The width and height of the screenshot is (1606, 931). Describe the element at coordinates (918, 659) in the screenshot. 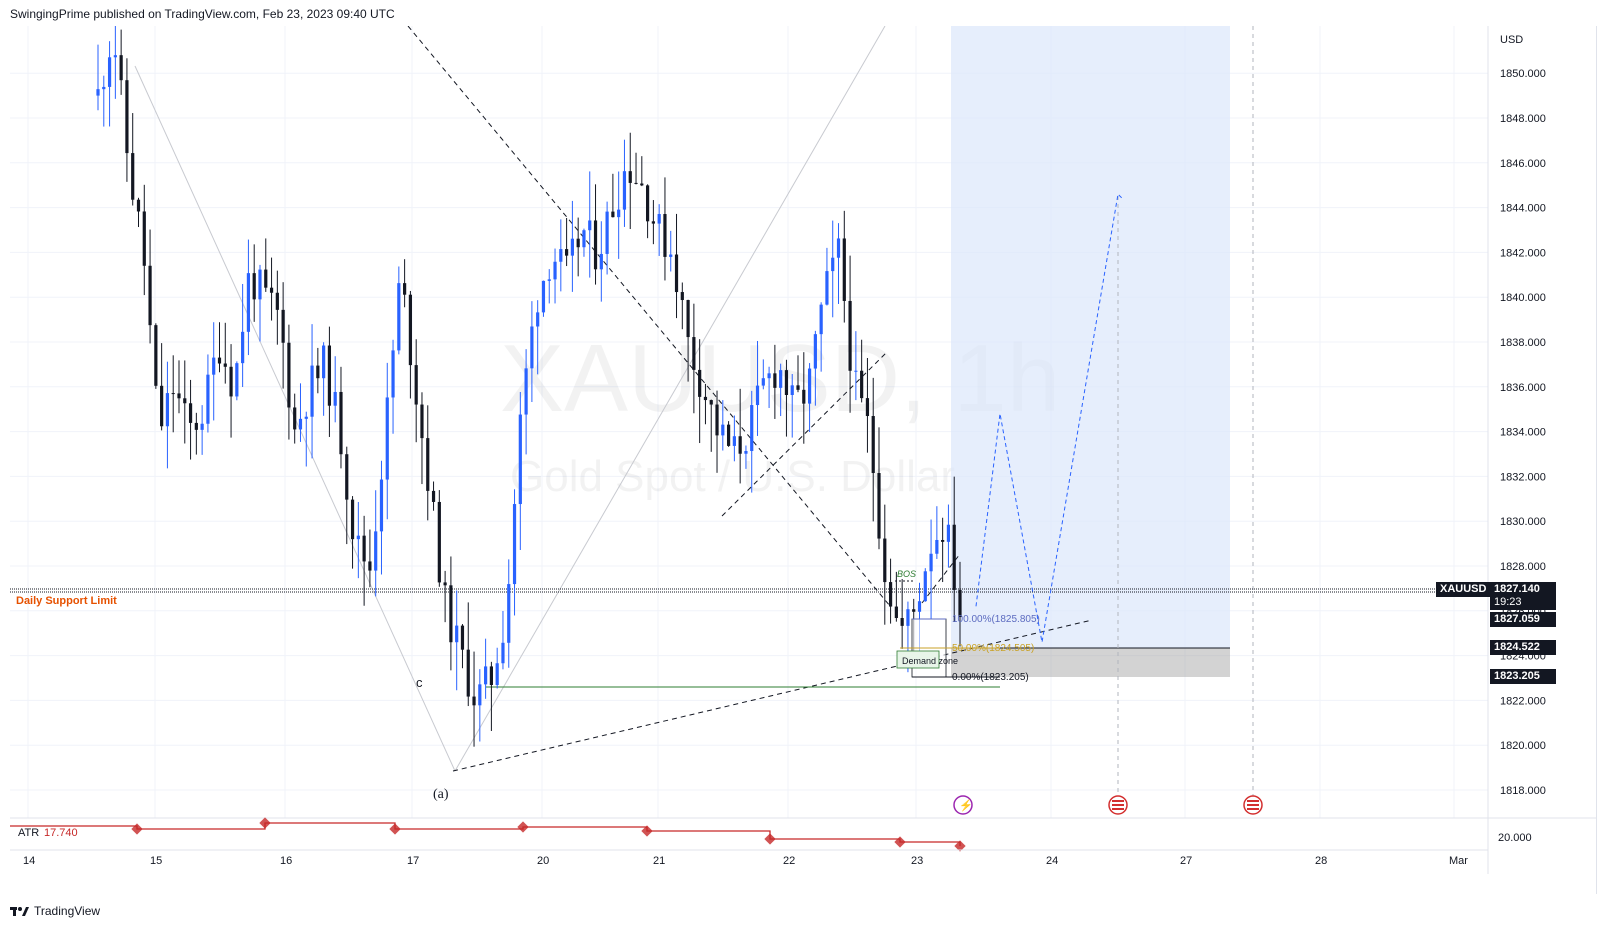

I see `demand-zone-box` at that location.